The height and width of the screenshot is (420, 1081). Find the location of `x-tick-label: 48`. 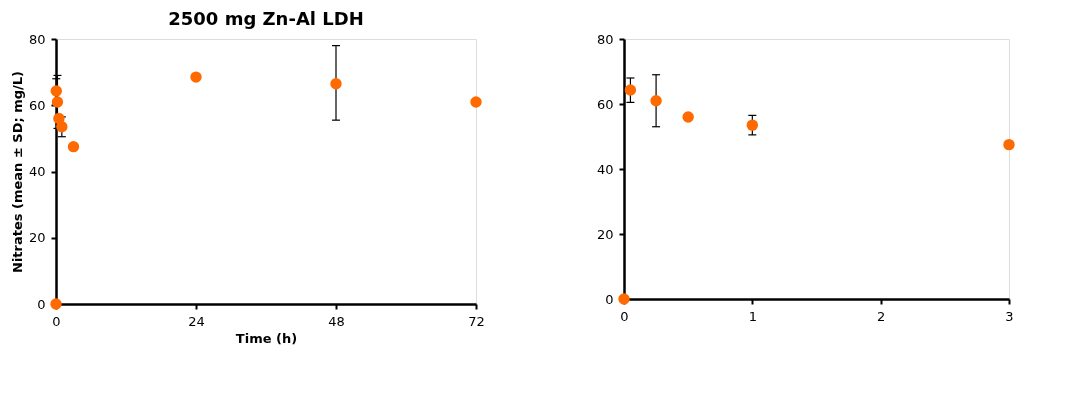

x-tick-label: 48 is located at coordinates (336, 321).